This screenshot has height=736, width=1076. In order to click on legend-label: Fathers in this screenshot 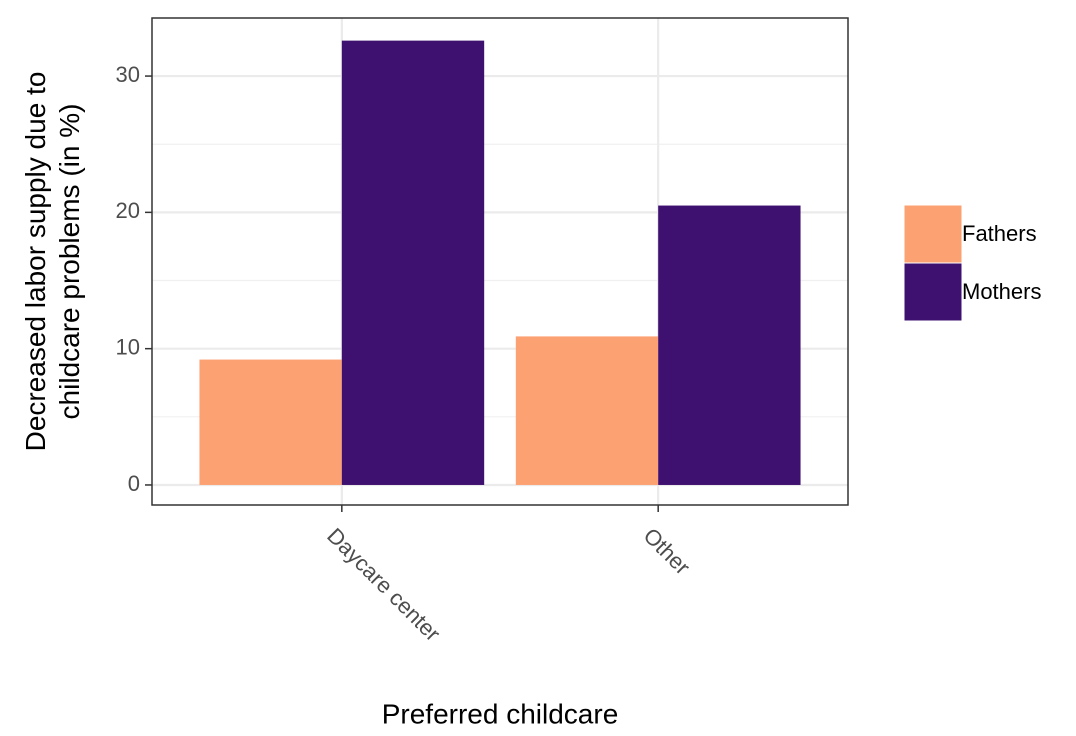, I will do `click(999, 233)`.